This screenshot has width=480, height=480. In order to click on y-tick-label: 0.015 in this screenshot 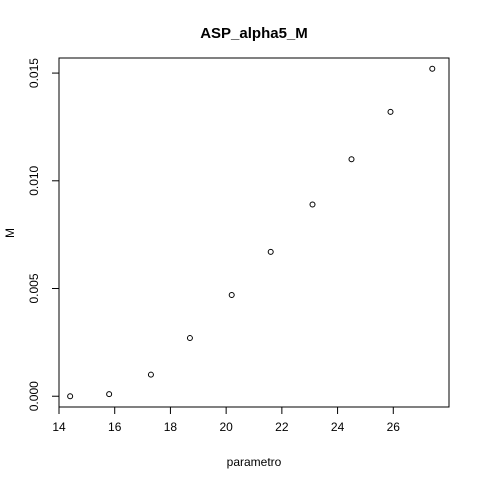, I will do `click(34, 73)`.